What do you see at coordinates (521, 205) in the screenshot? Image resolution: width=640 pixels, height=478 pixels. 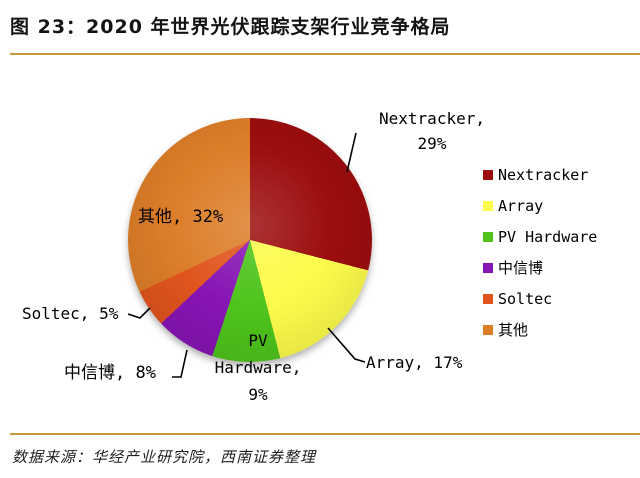 I see `legend-label-array: Array` at bounding box center [521, 205].